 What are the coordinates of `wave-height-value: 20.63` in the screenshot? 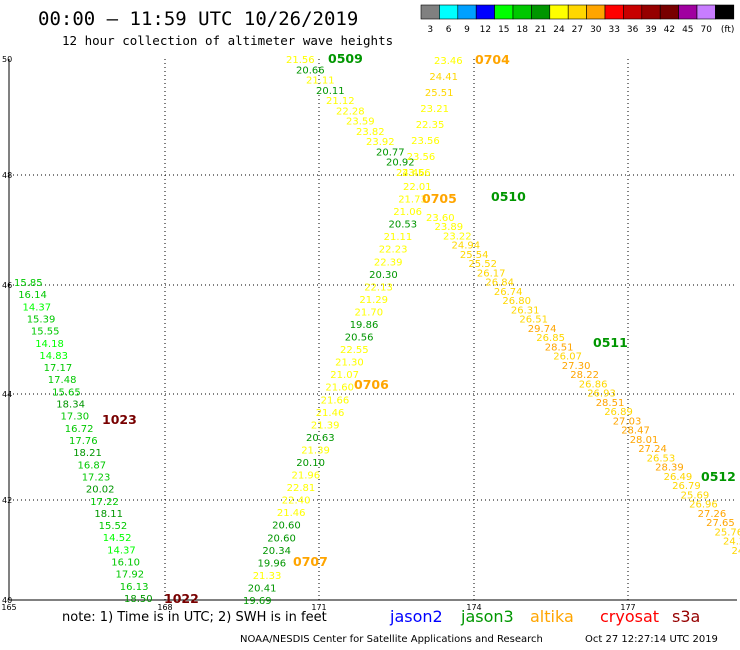 It's located at (320, 438).